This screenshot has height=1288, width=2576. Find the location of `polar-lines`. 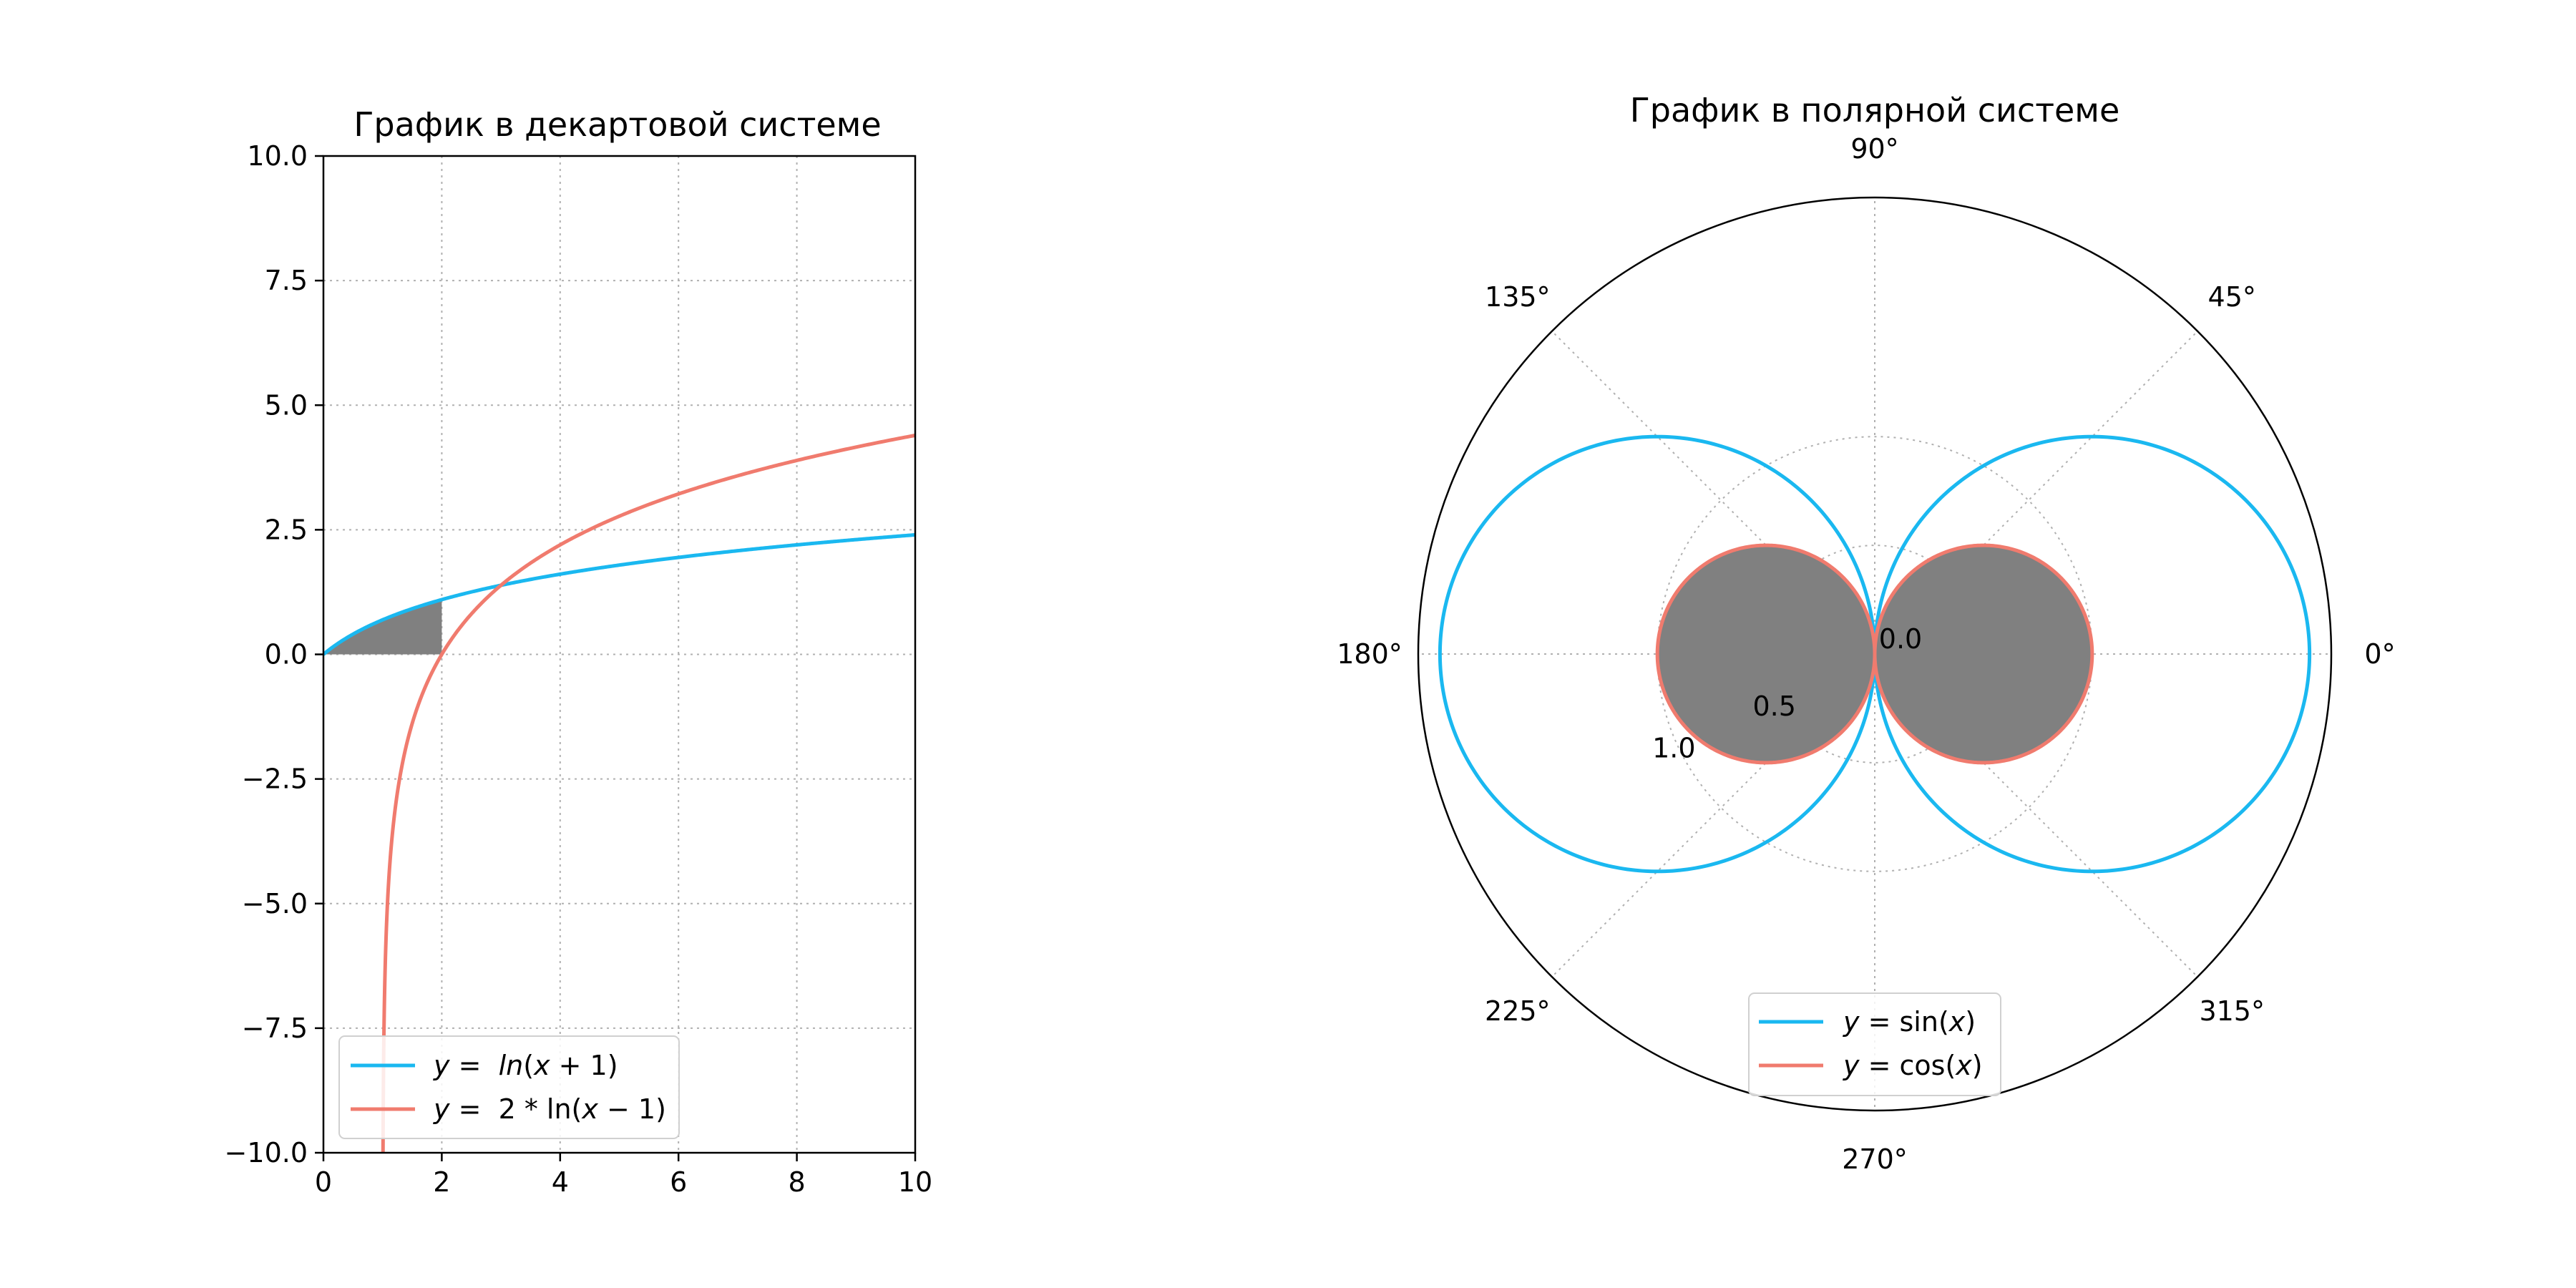

polar-lines is located at coordinates (1875, 654).